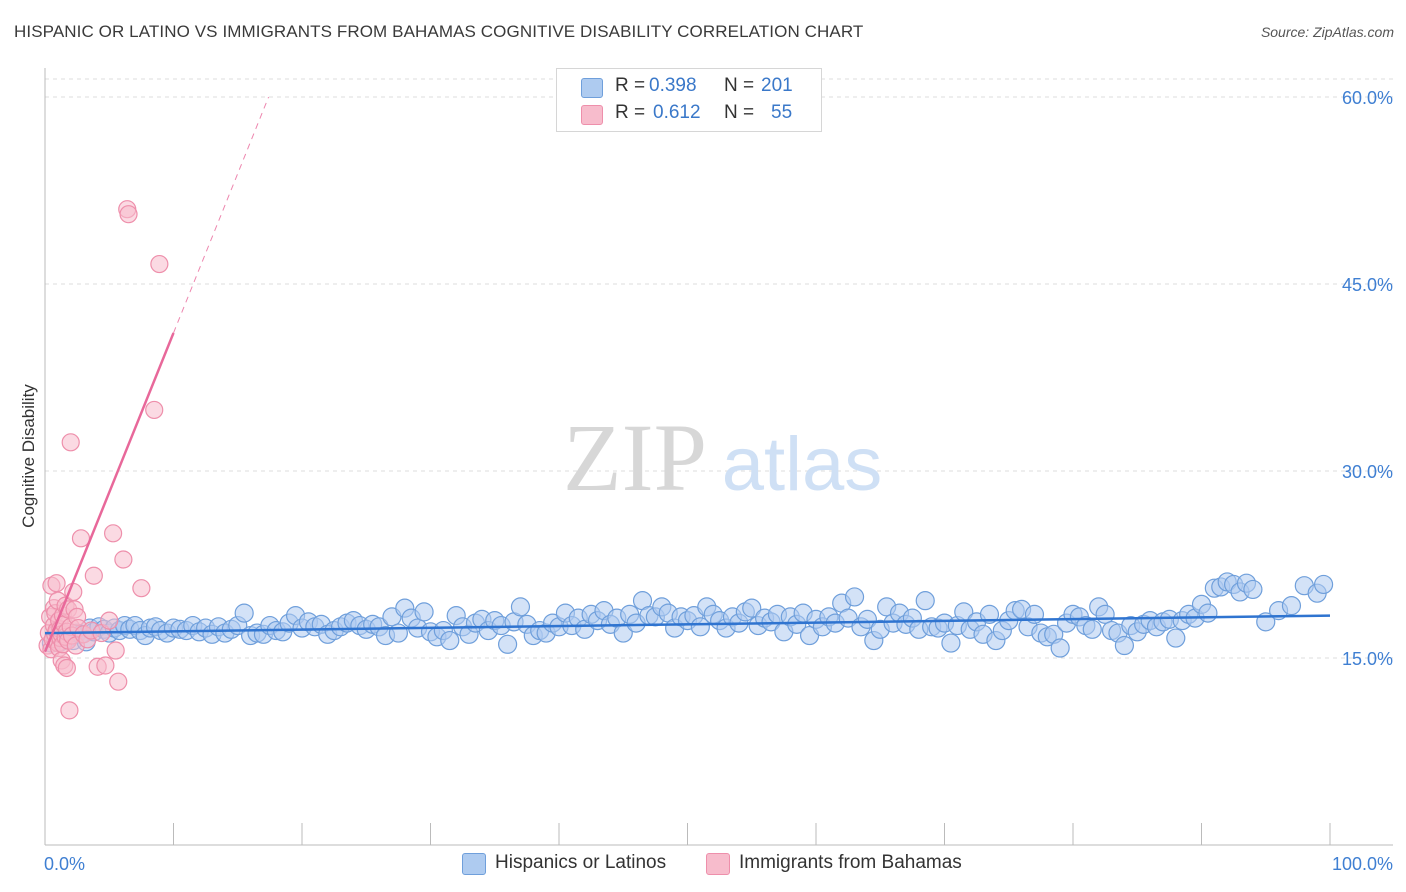 The width and height of the screenshot is (1406, 892). Describe the element at coordinates (474, 864) in the screenshot. I see `bottom-legend-swatch-blue` at that location.